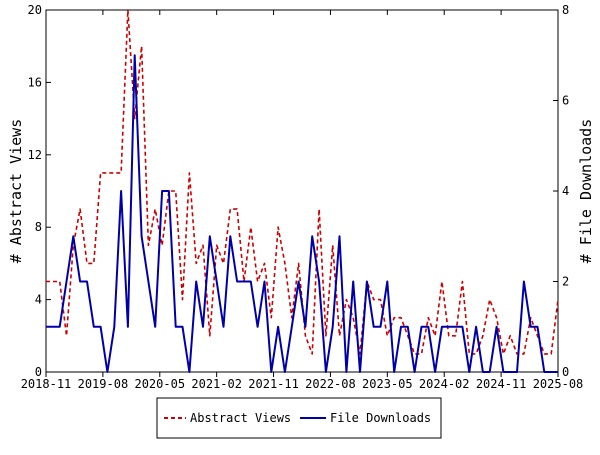 The height and width of the screenshot is (455, 600). What do you see at coordinates (501, 384) in the screenshot?
I see `x-tick-label: 2024-11` at bounding box center [501, 384].